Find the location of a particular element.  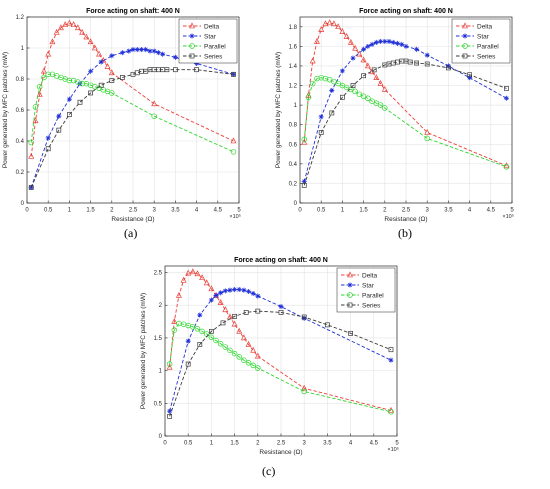

chart-title: Force acting on shaft: 400 N is located at coordinates (281, 260).